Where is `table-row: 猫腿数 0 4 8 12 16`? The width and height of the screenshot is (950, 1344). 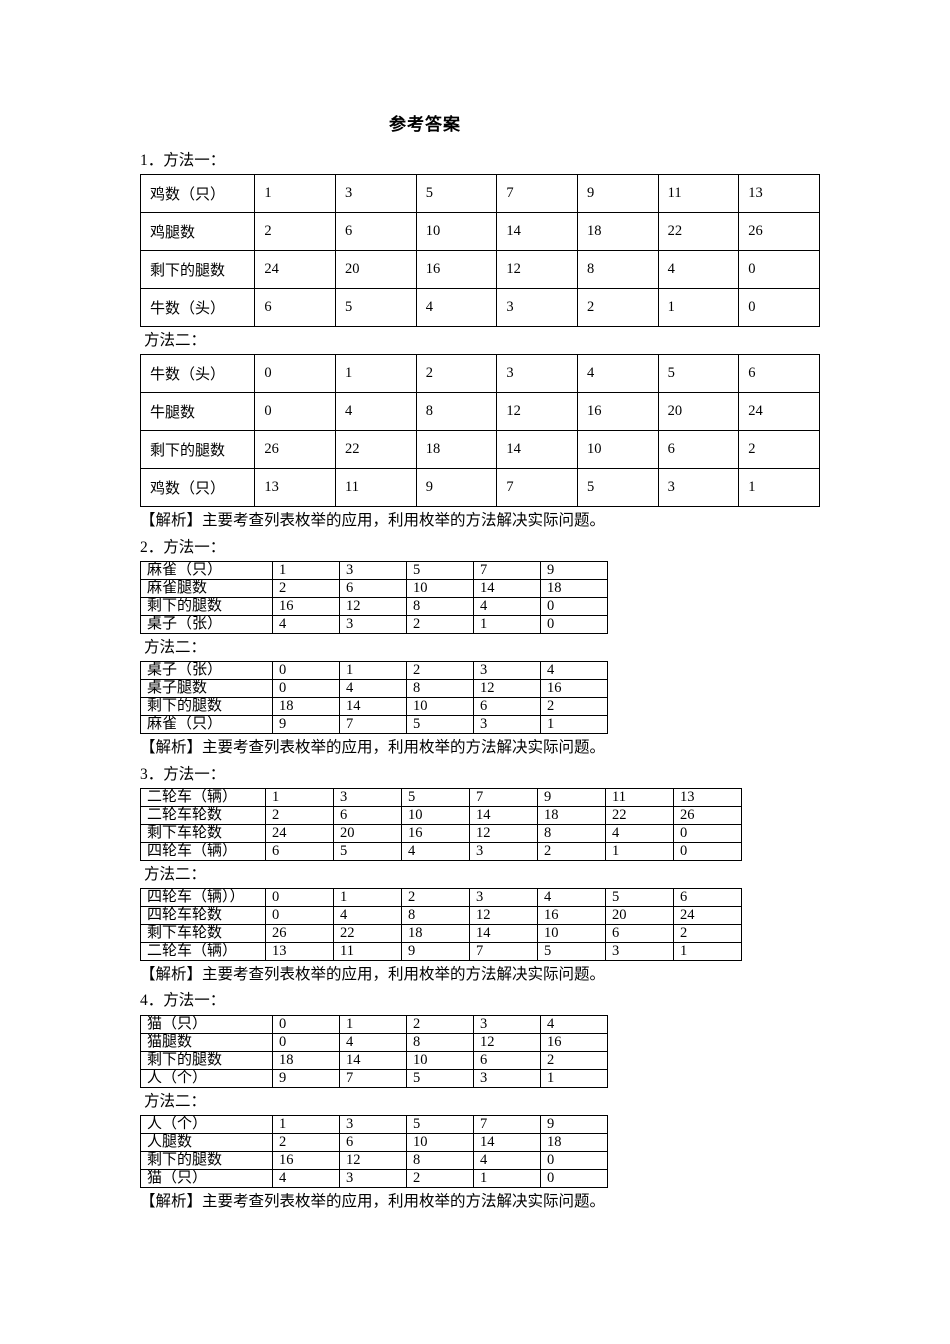
table-row: 猫腿数 0 4 8 12 16 is located at coordinates (374, 1042).